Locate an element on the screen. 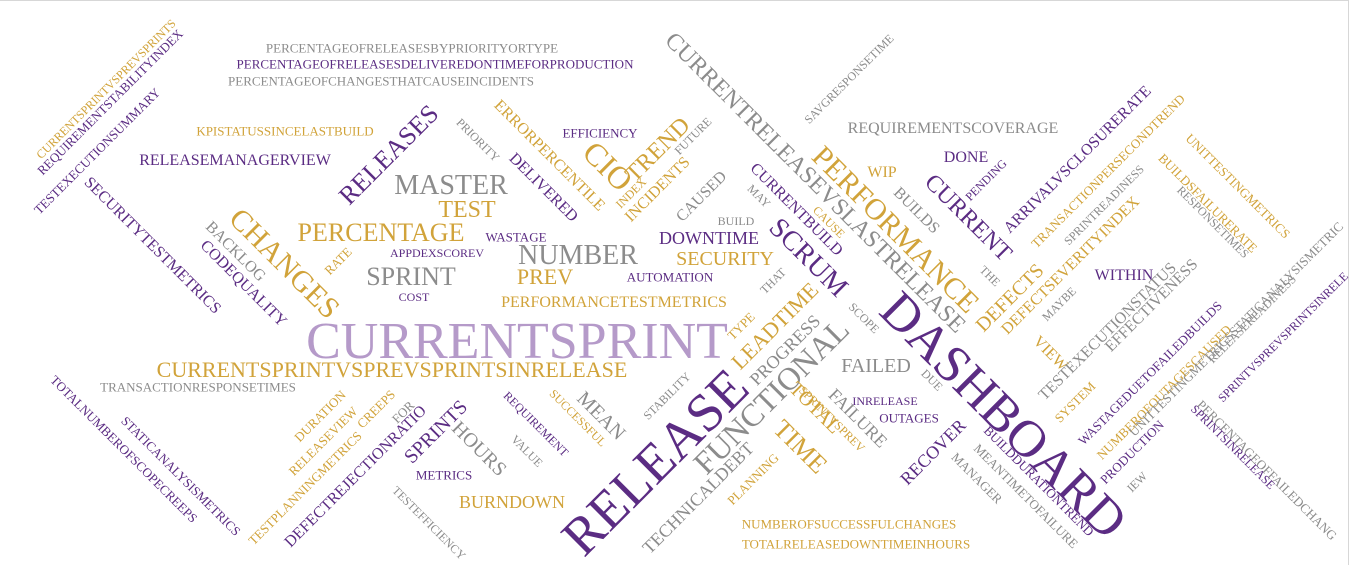  word-performancetestmetrics: PERFORMANCETESTMETRICS is located at coordinates (614, 302).